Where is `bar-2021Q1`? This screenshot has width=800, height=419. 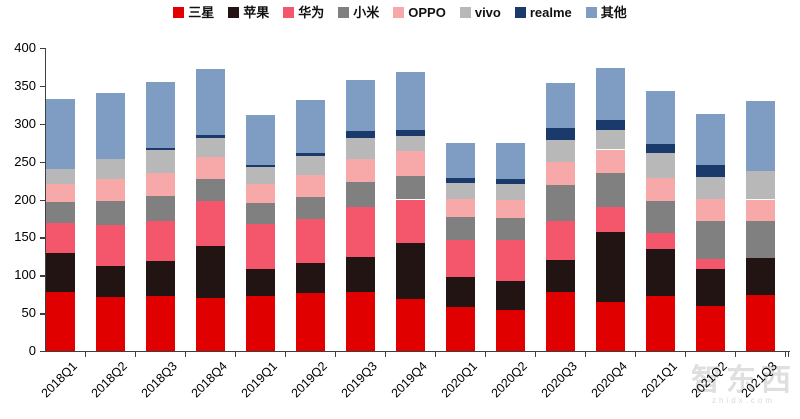
bar-2021Q1 is located at coordinates (660, 199).